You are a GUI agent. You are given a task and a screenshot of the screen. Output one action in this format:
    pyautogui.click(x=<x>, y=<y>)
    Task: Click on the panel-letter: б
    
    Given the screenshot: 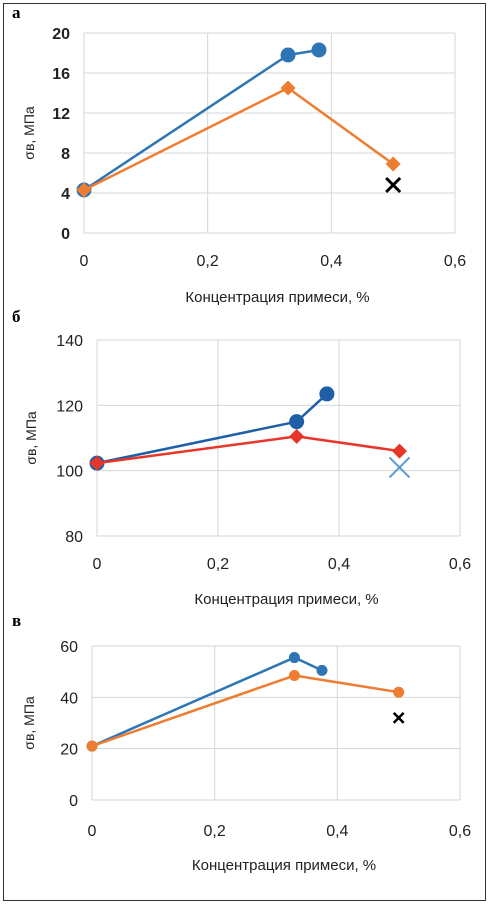 What is the action you would take?
    pyautogui.click(x=16, y=316)
    